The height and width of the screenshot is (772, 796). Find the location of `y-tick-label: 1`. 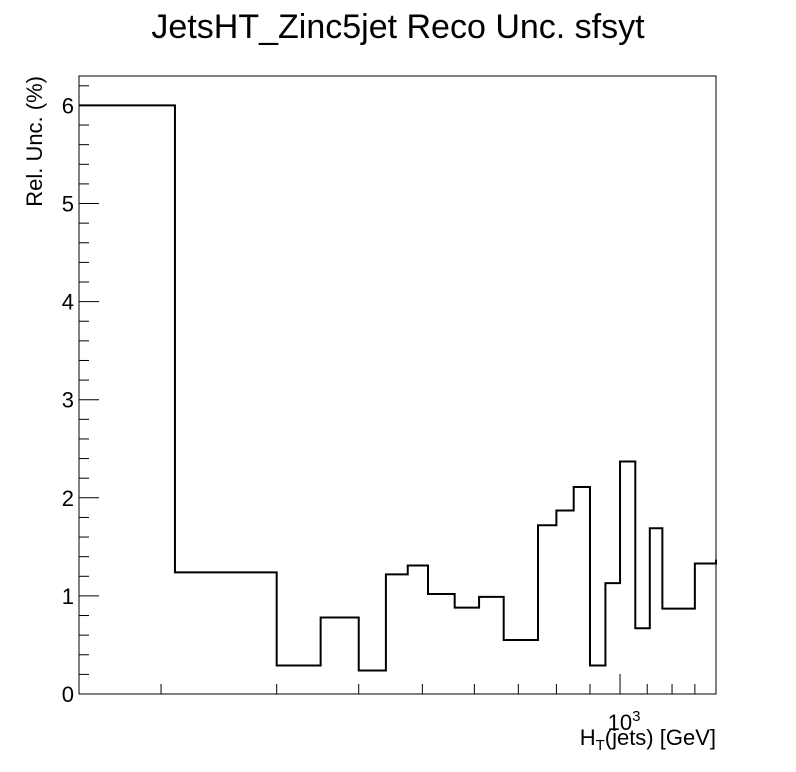

y-tick-label: 1 is located at coordinates (68, 596).